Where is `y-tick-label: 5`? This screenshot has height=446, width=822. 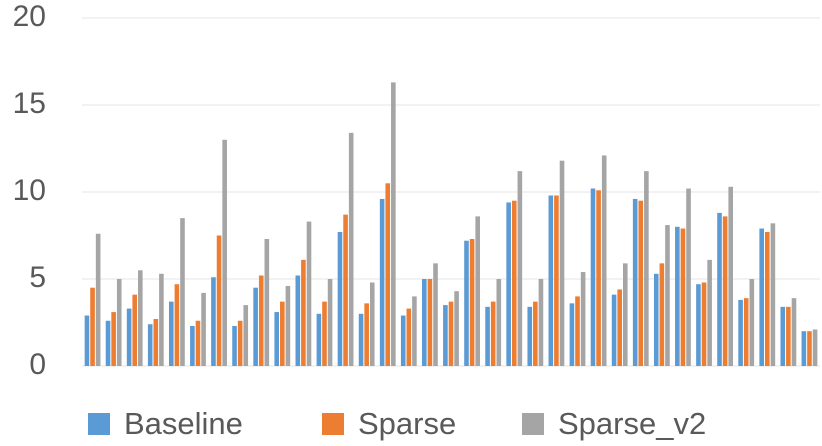
y-tick-label: 5 is located at coordinates (37, 277).